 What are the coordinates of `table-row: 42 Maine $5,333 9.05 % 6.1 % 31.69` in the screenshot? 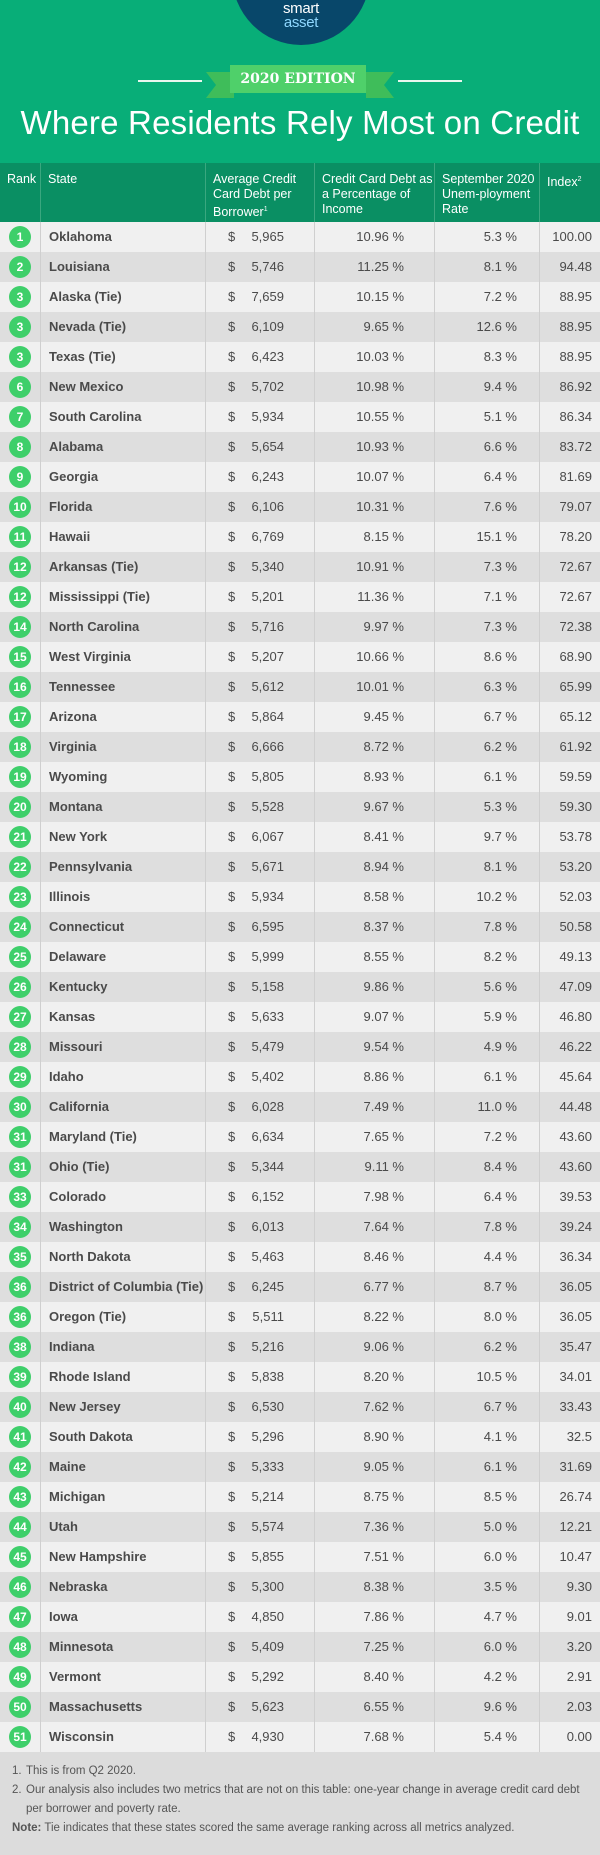 It's located at (300, 1467).